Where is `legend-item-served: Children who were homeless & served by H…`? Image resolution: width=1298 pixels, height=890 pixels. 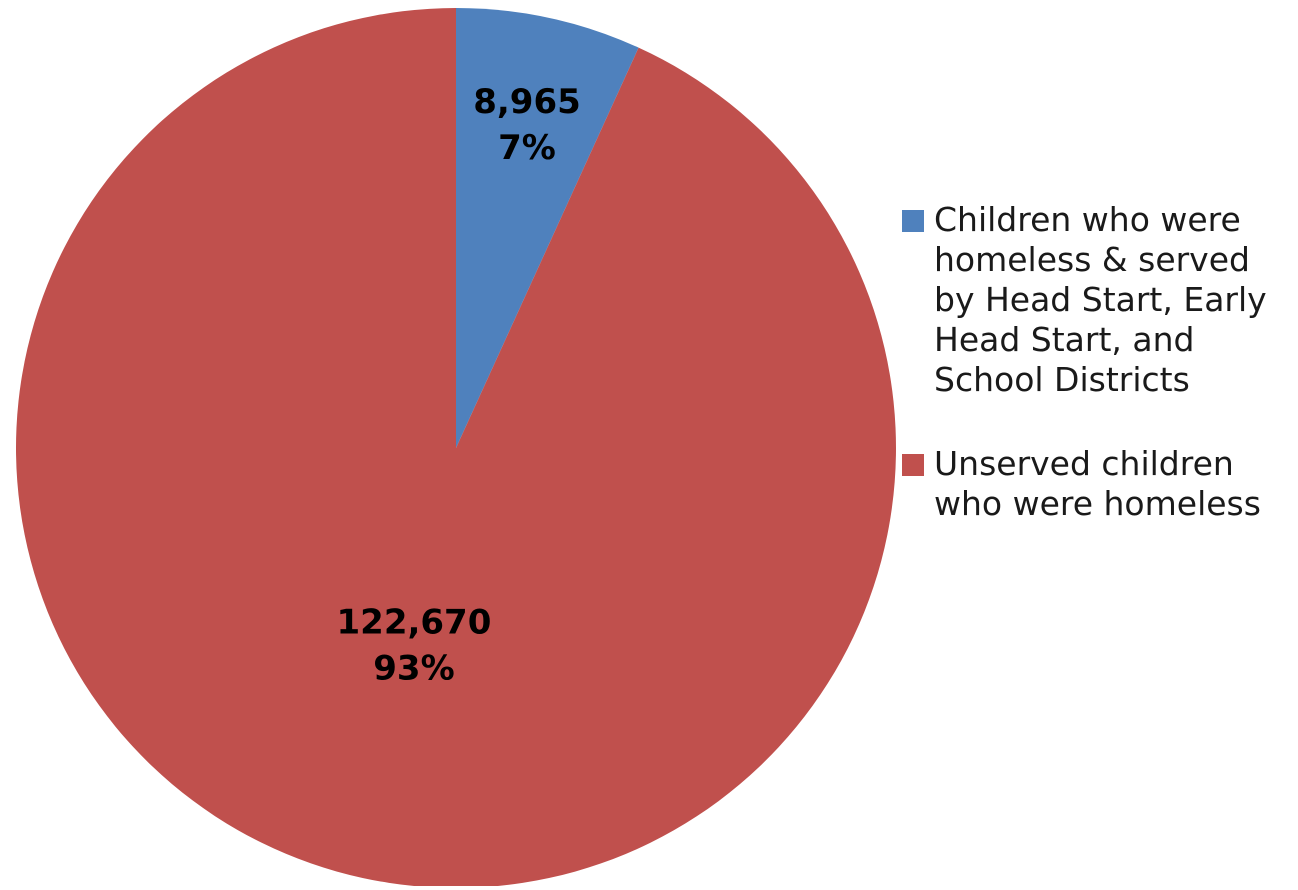 legend-item-served: Children who were homeless & served by H… is located at coordinates (1097, 300).